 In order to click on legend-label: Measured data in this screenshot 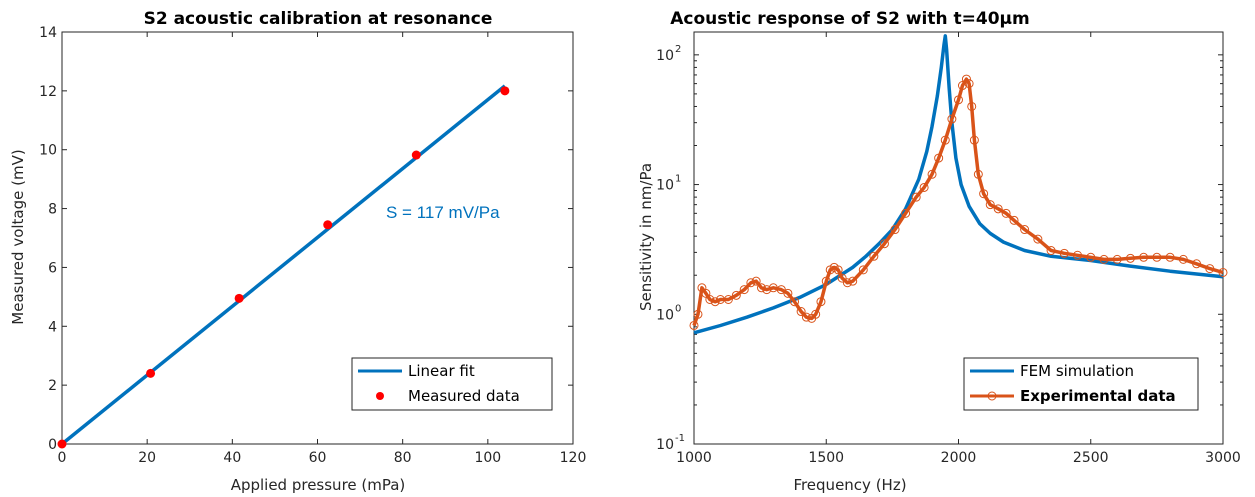, I will do `click(464, 396)`.